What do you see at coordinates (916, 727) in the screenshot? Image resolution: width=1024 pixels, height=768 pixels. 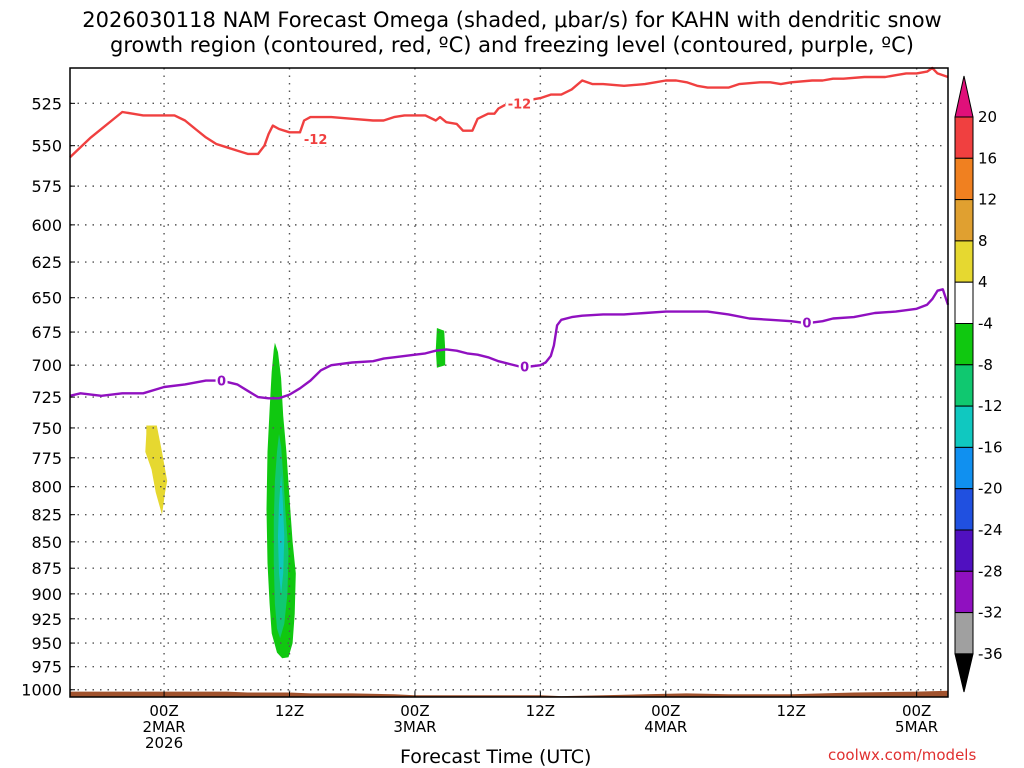 I see `x-tick-label-78-2: 5MAR` at bounding box center [916, 727].